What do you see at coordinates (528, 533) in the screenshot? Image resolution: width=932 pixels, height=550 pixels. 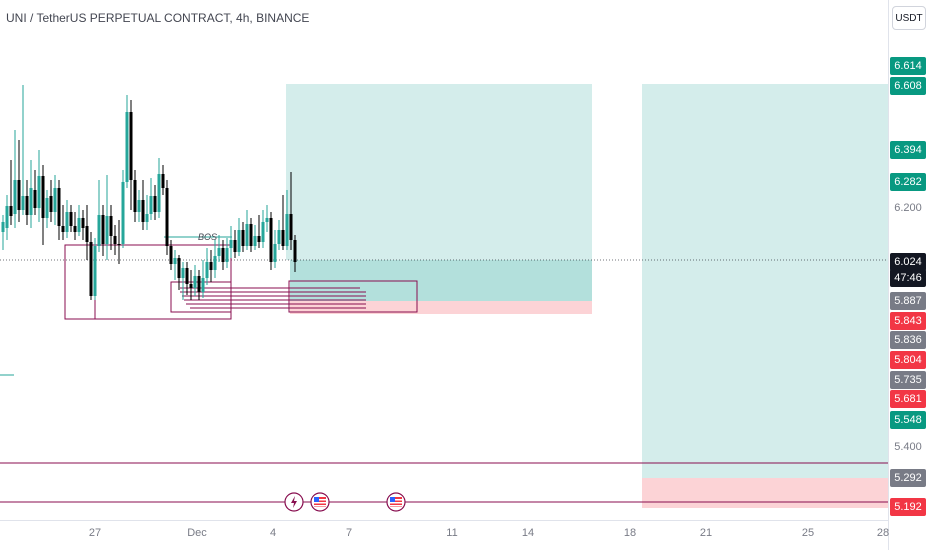 I see `time-label-14: 14` at bounding box center [528, 533].